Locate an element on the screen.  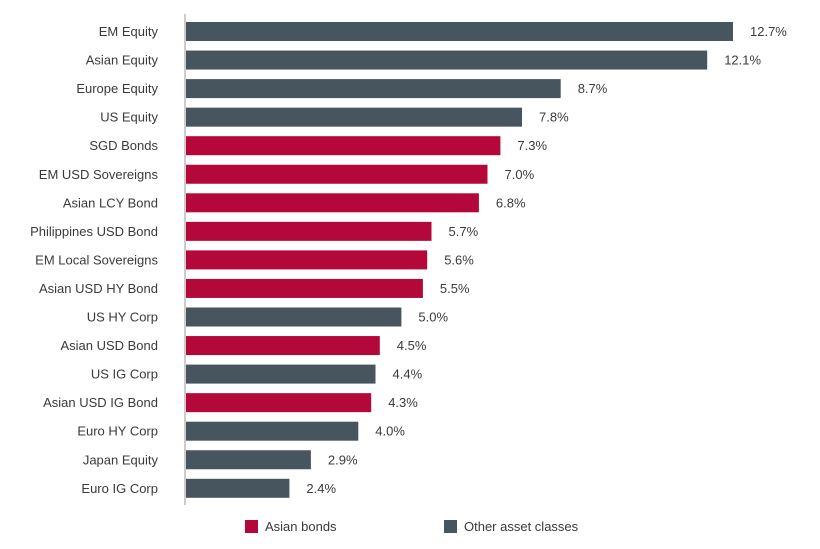
category-label-us-hy-corp: US HY Corp is located at coordinates (122, 317).